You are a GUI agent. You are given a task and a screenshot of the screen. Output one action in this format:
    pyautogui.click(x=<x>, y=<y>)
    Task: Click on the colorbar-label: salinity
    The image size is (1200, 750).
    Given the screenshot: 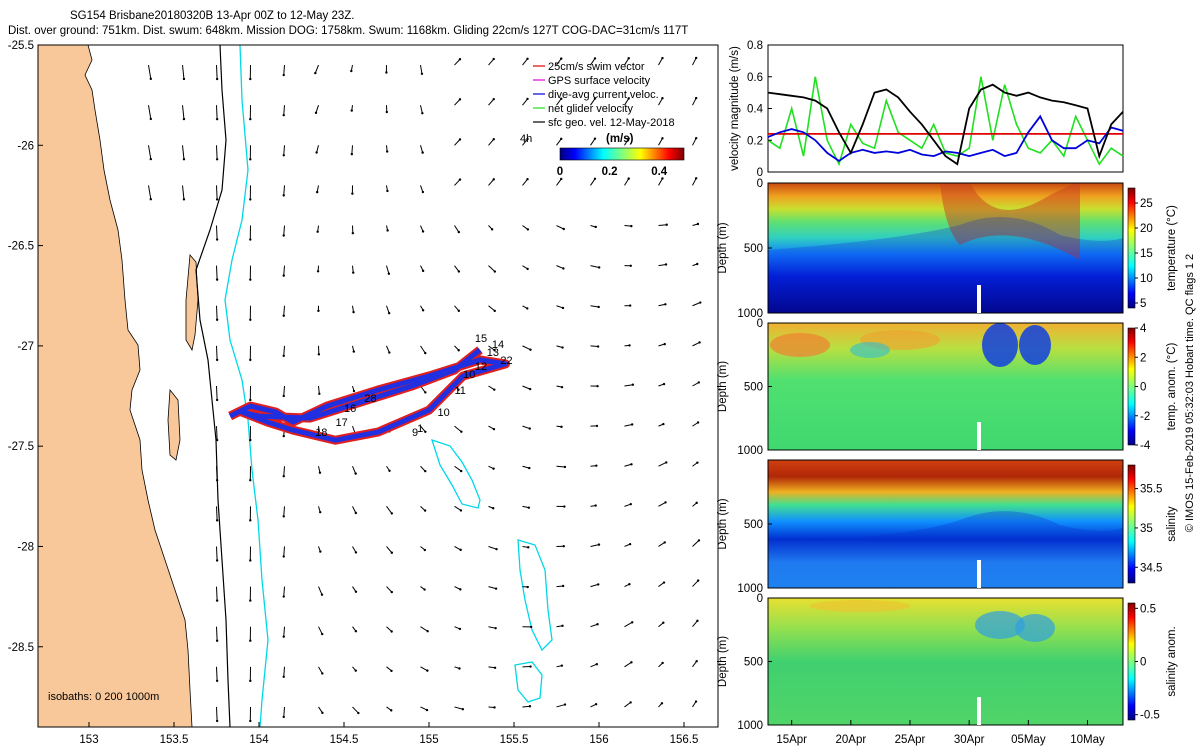 What is the action you would take?
    pyautogui.click(x=1172, y=523)
    